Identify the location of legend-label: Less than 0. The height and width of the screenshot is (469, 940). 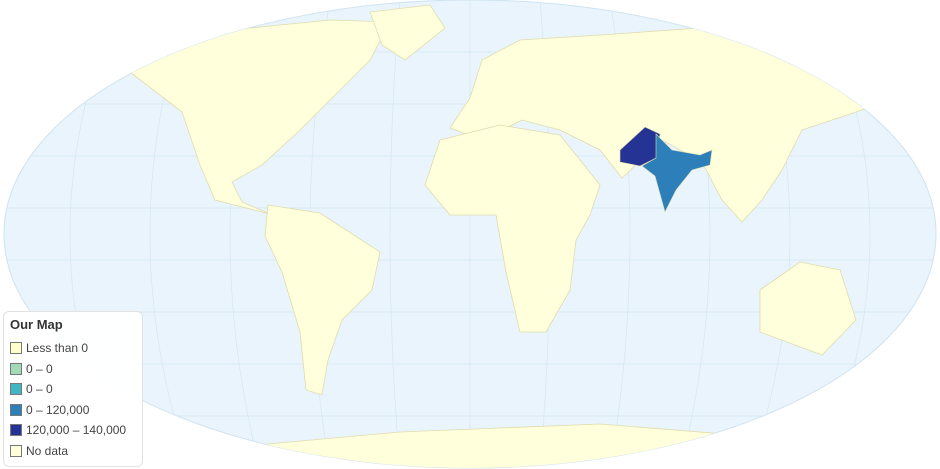
(57, 348).